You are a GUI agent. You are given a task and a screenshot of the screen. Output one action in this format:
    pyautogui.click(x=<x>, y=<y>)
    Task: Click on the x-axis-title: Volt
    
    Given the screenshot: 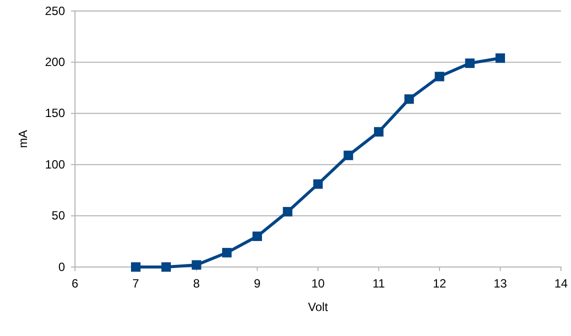 What is the action you would take?
    pyautogui.click(x=318, y=307)
    